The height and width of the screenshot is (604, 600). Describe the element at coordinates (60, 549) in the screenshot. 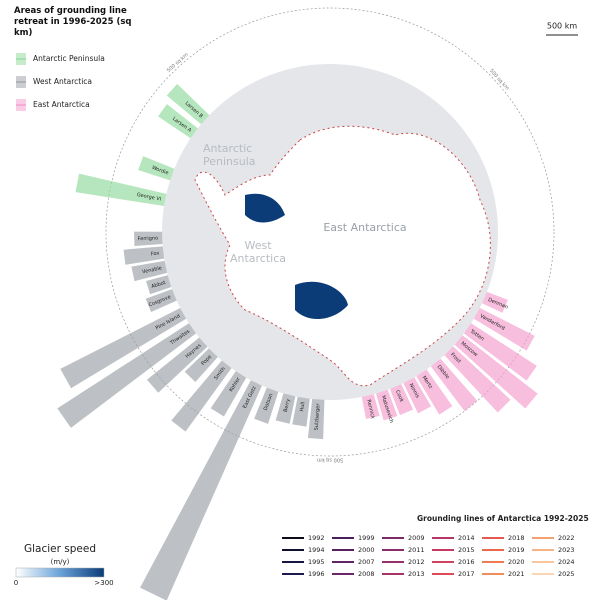

I see `speed-title: Glacier speed` at that location.